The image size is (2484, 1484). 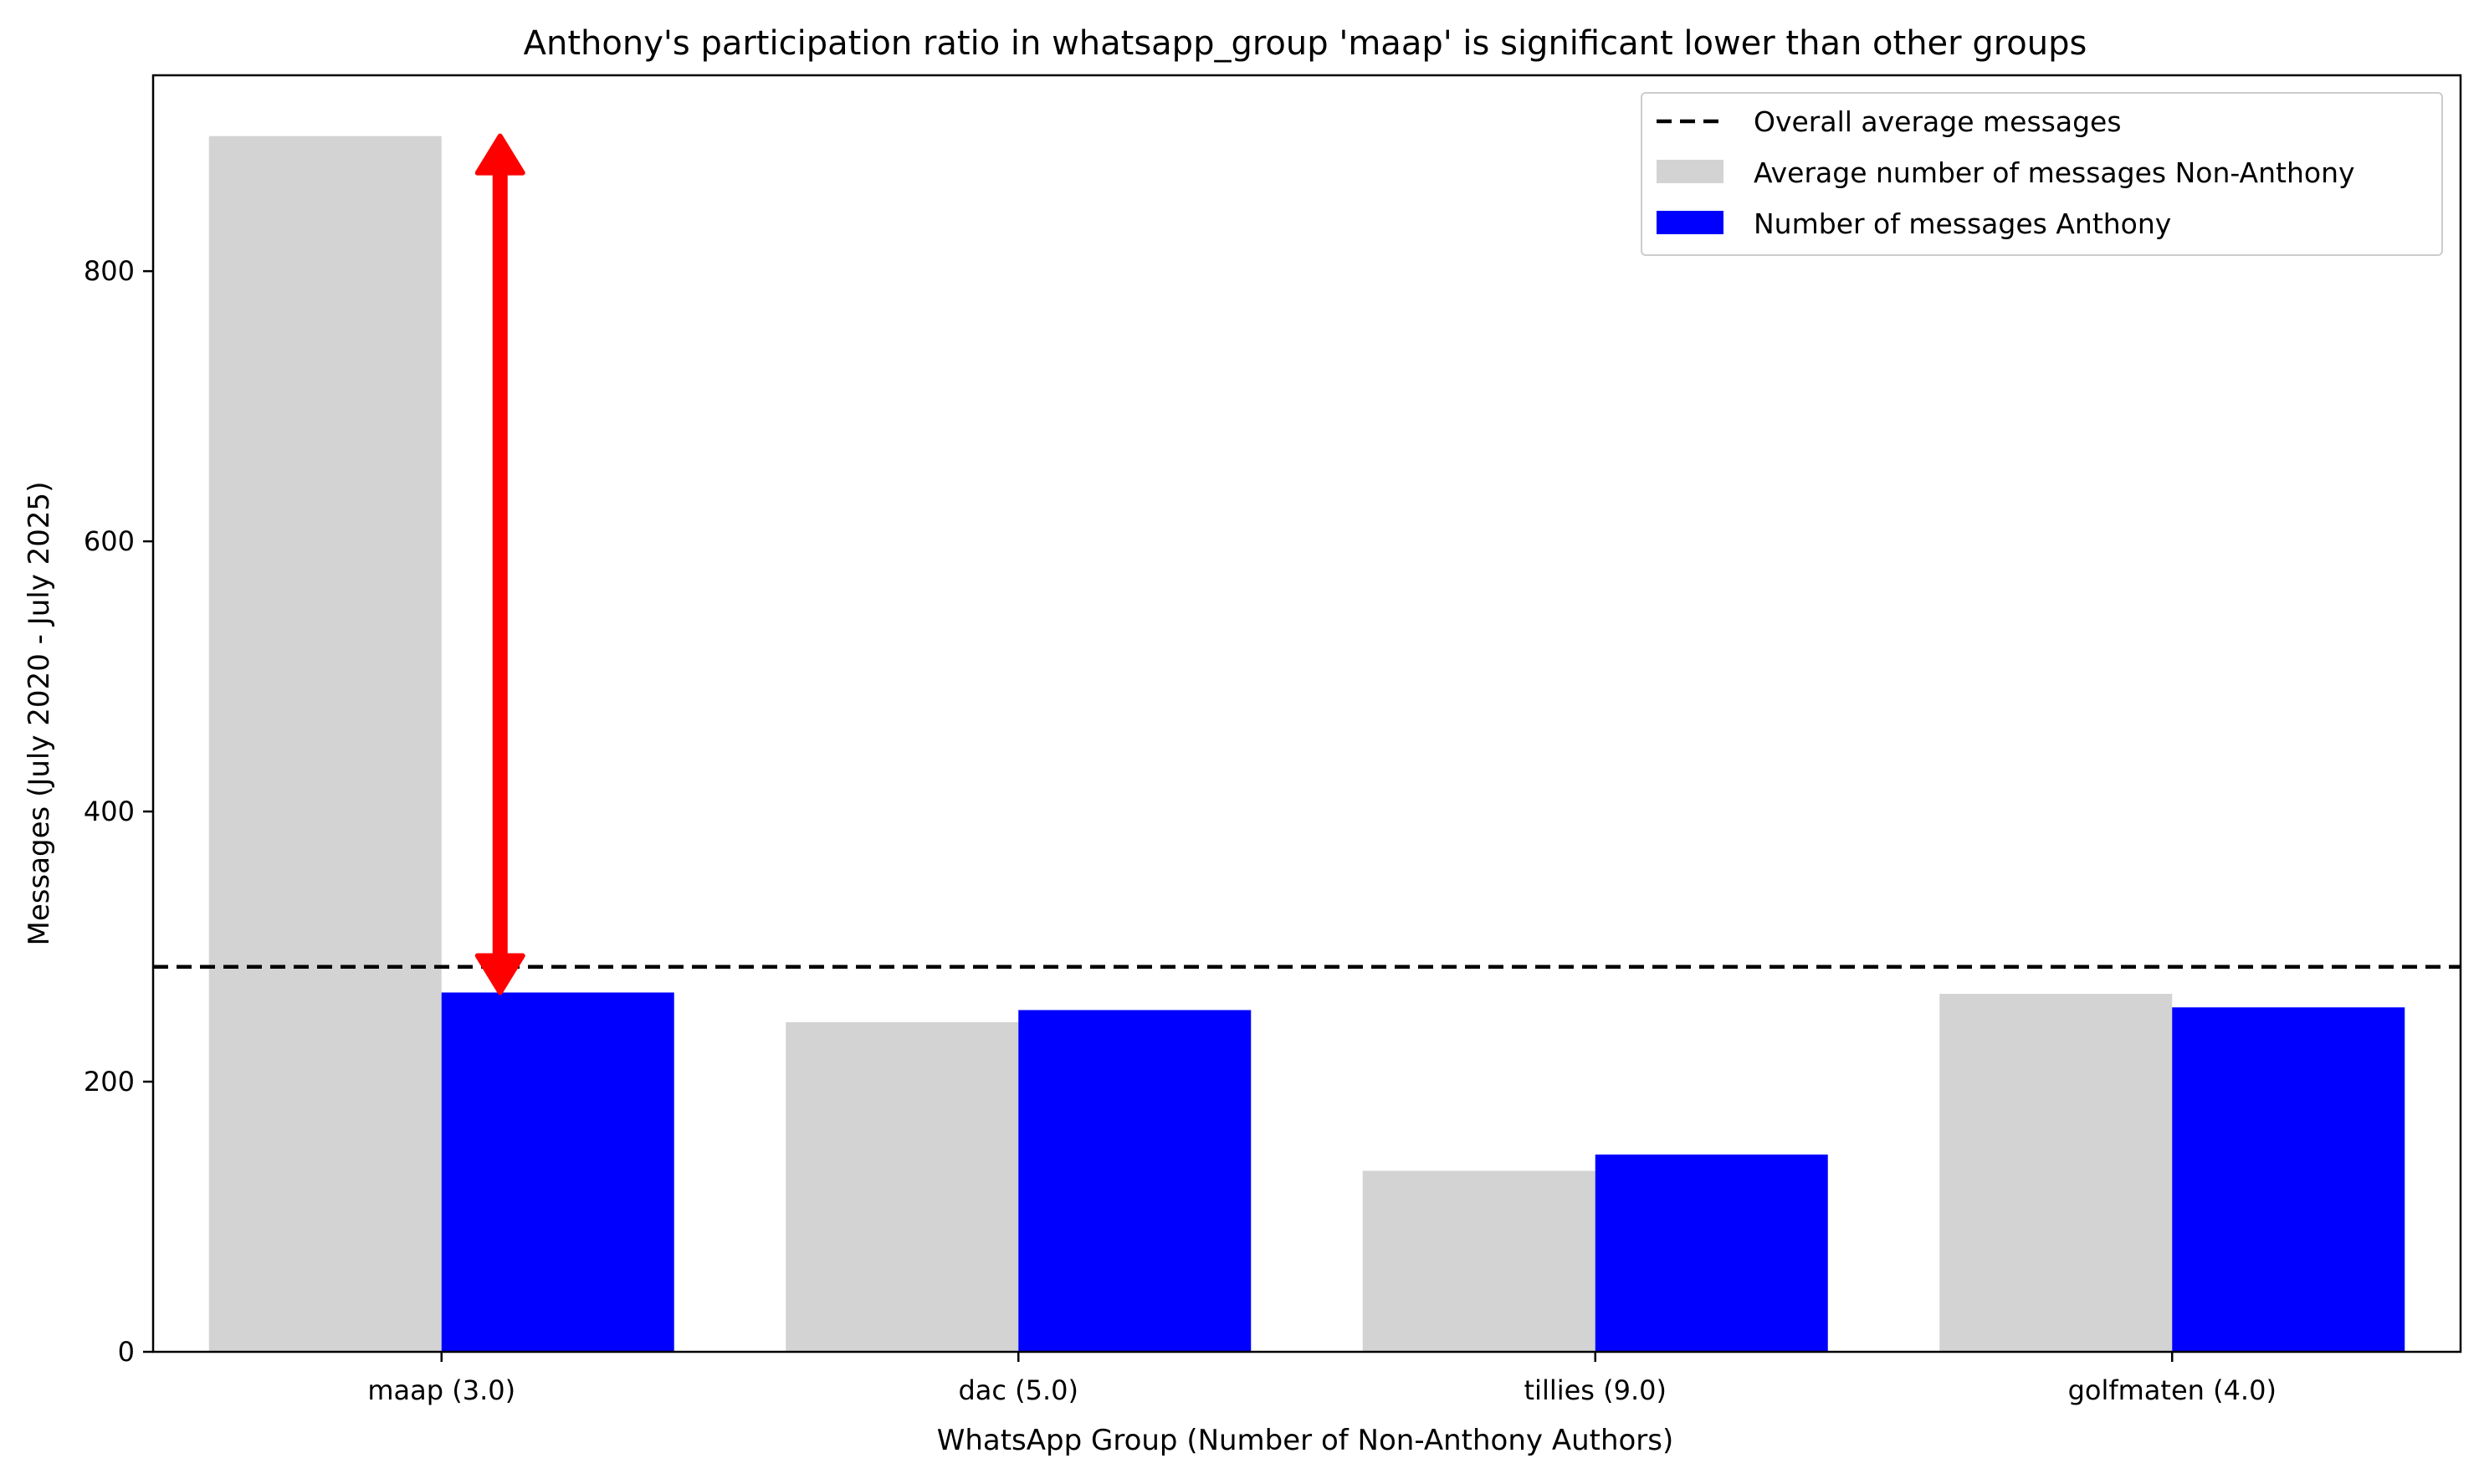 What do you see at coordinates (109, 271) in the screenshot?
I see `y-tick-label-4: 800` at bounding box center [109, 271].